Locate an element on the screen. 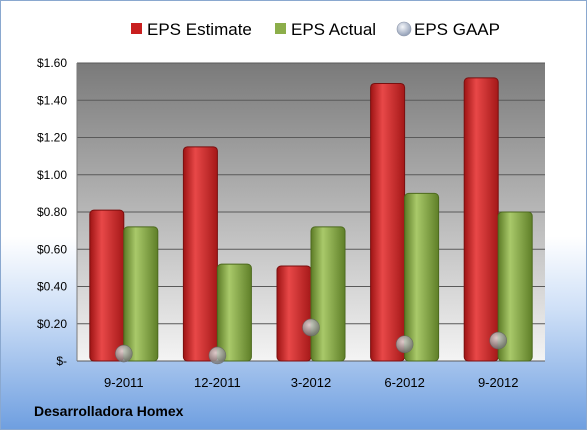 The height and width of the screenshot is (430, 587). company-name: Desarrolladora Homex is located at coordinates (109, 411).